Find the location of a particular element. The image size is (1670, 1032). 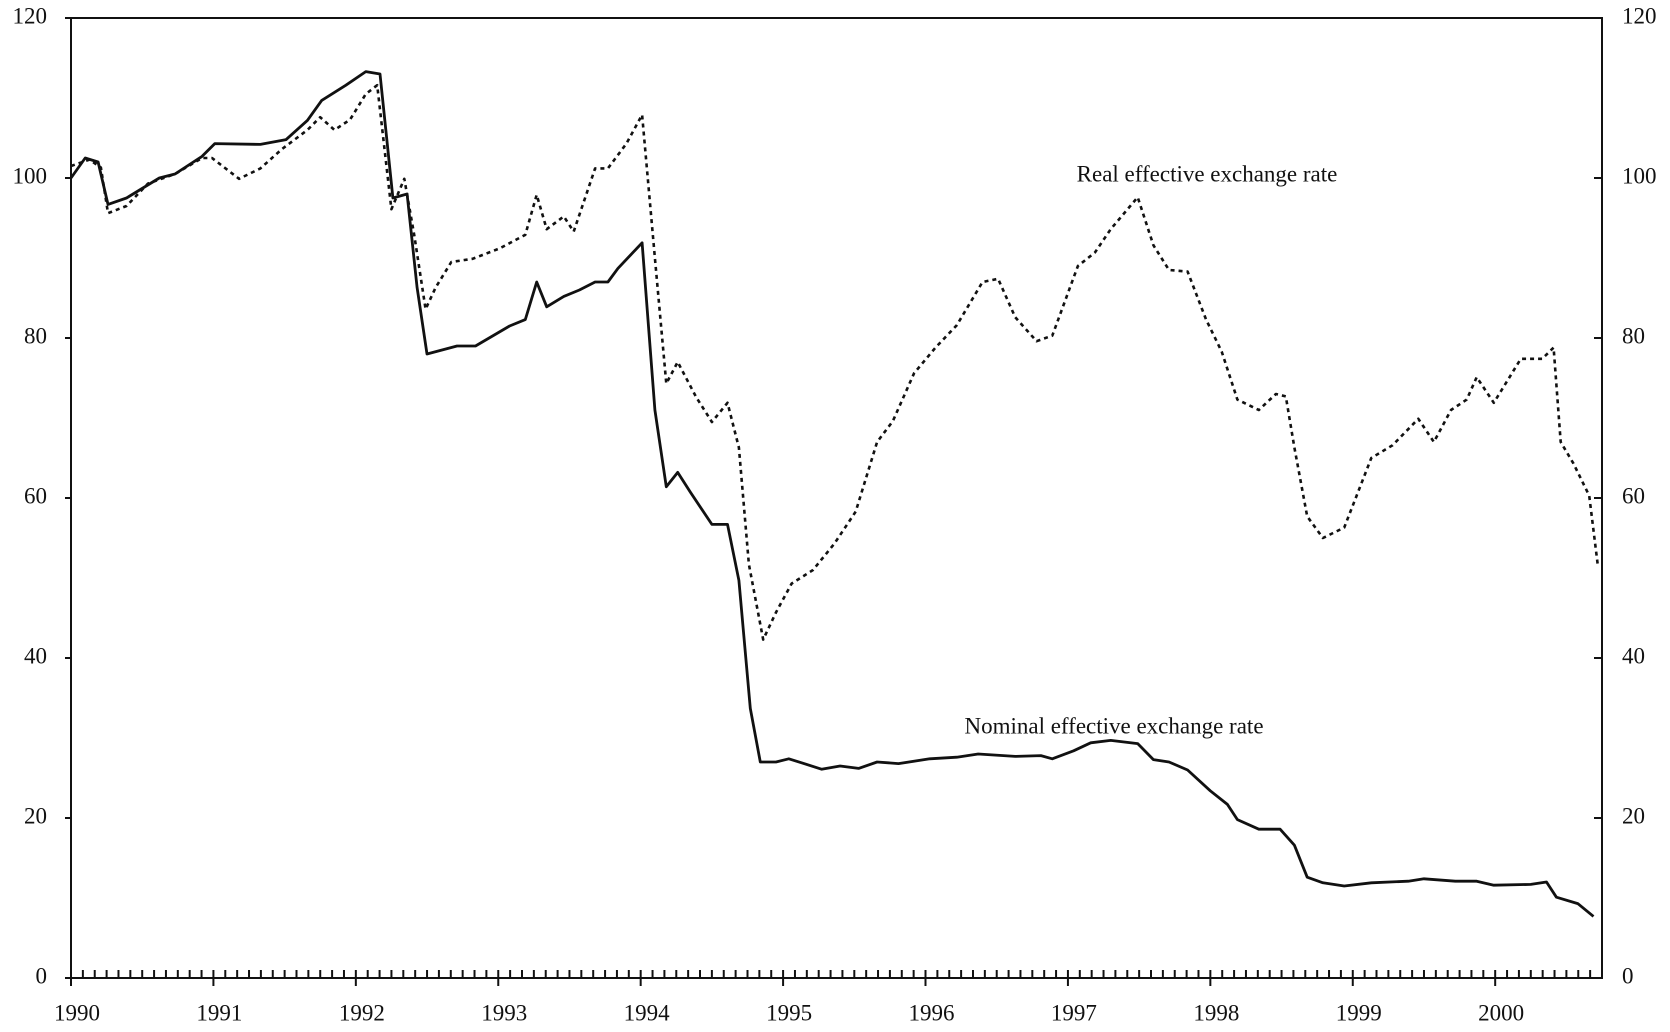

x-tick-label: 2000 is located at coordinates (1501, 1012).